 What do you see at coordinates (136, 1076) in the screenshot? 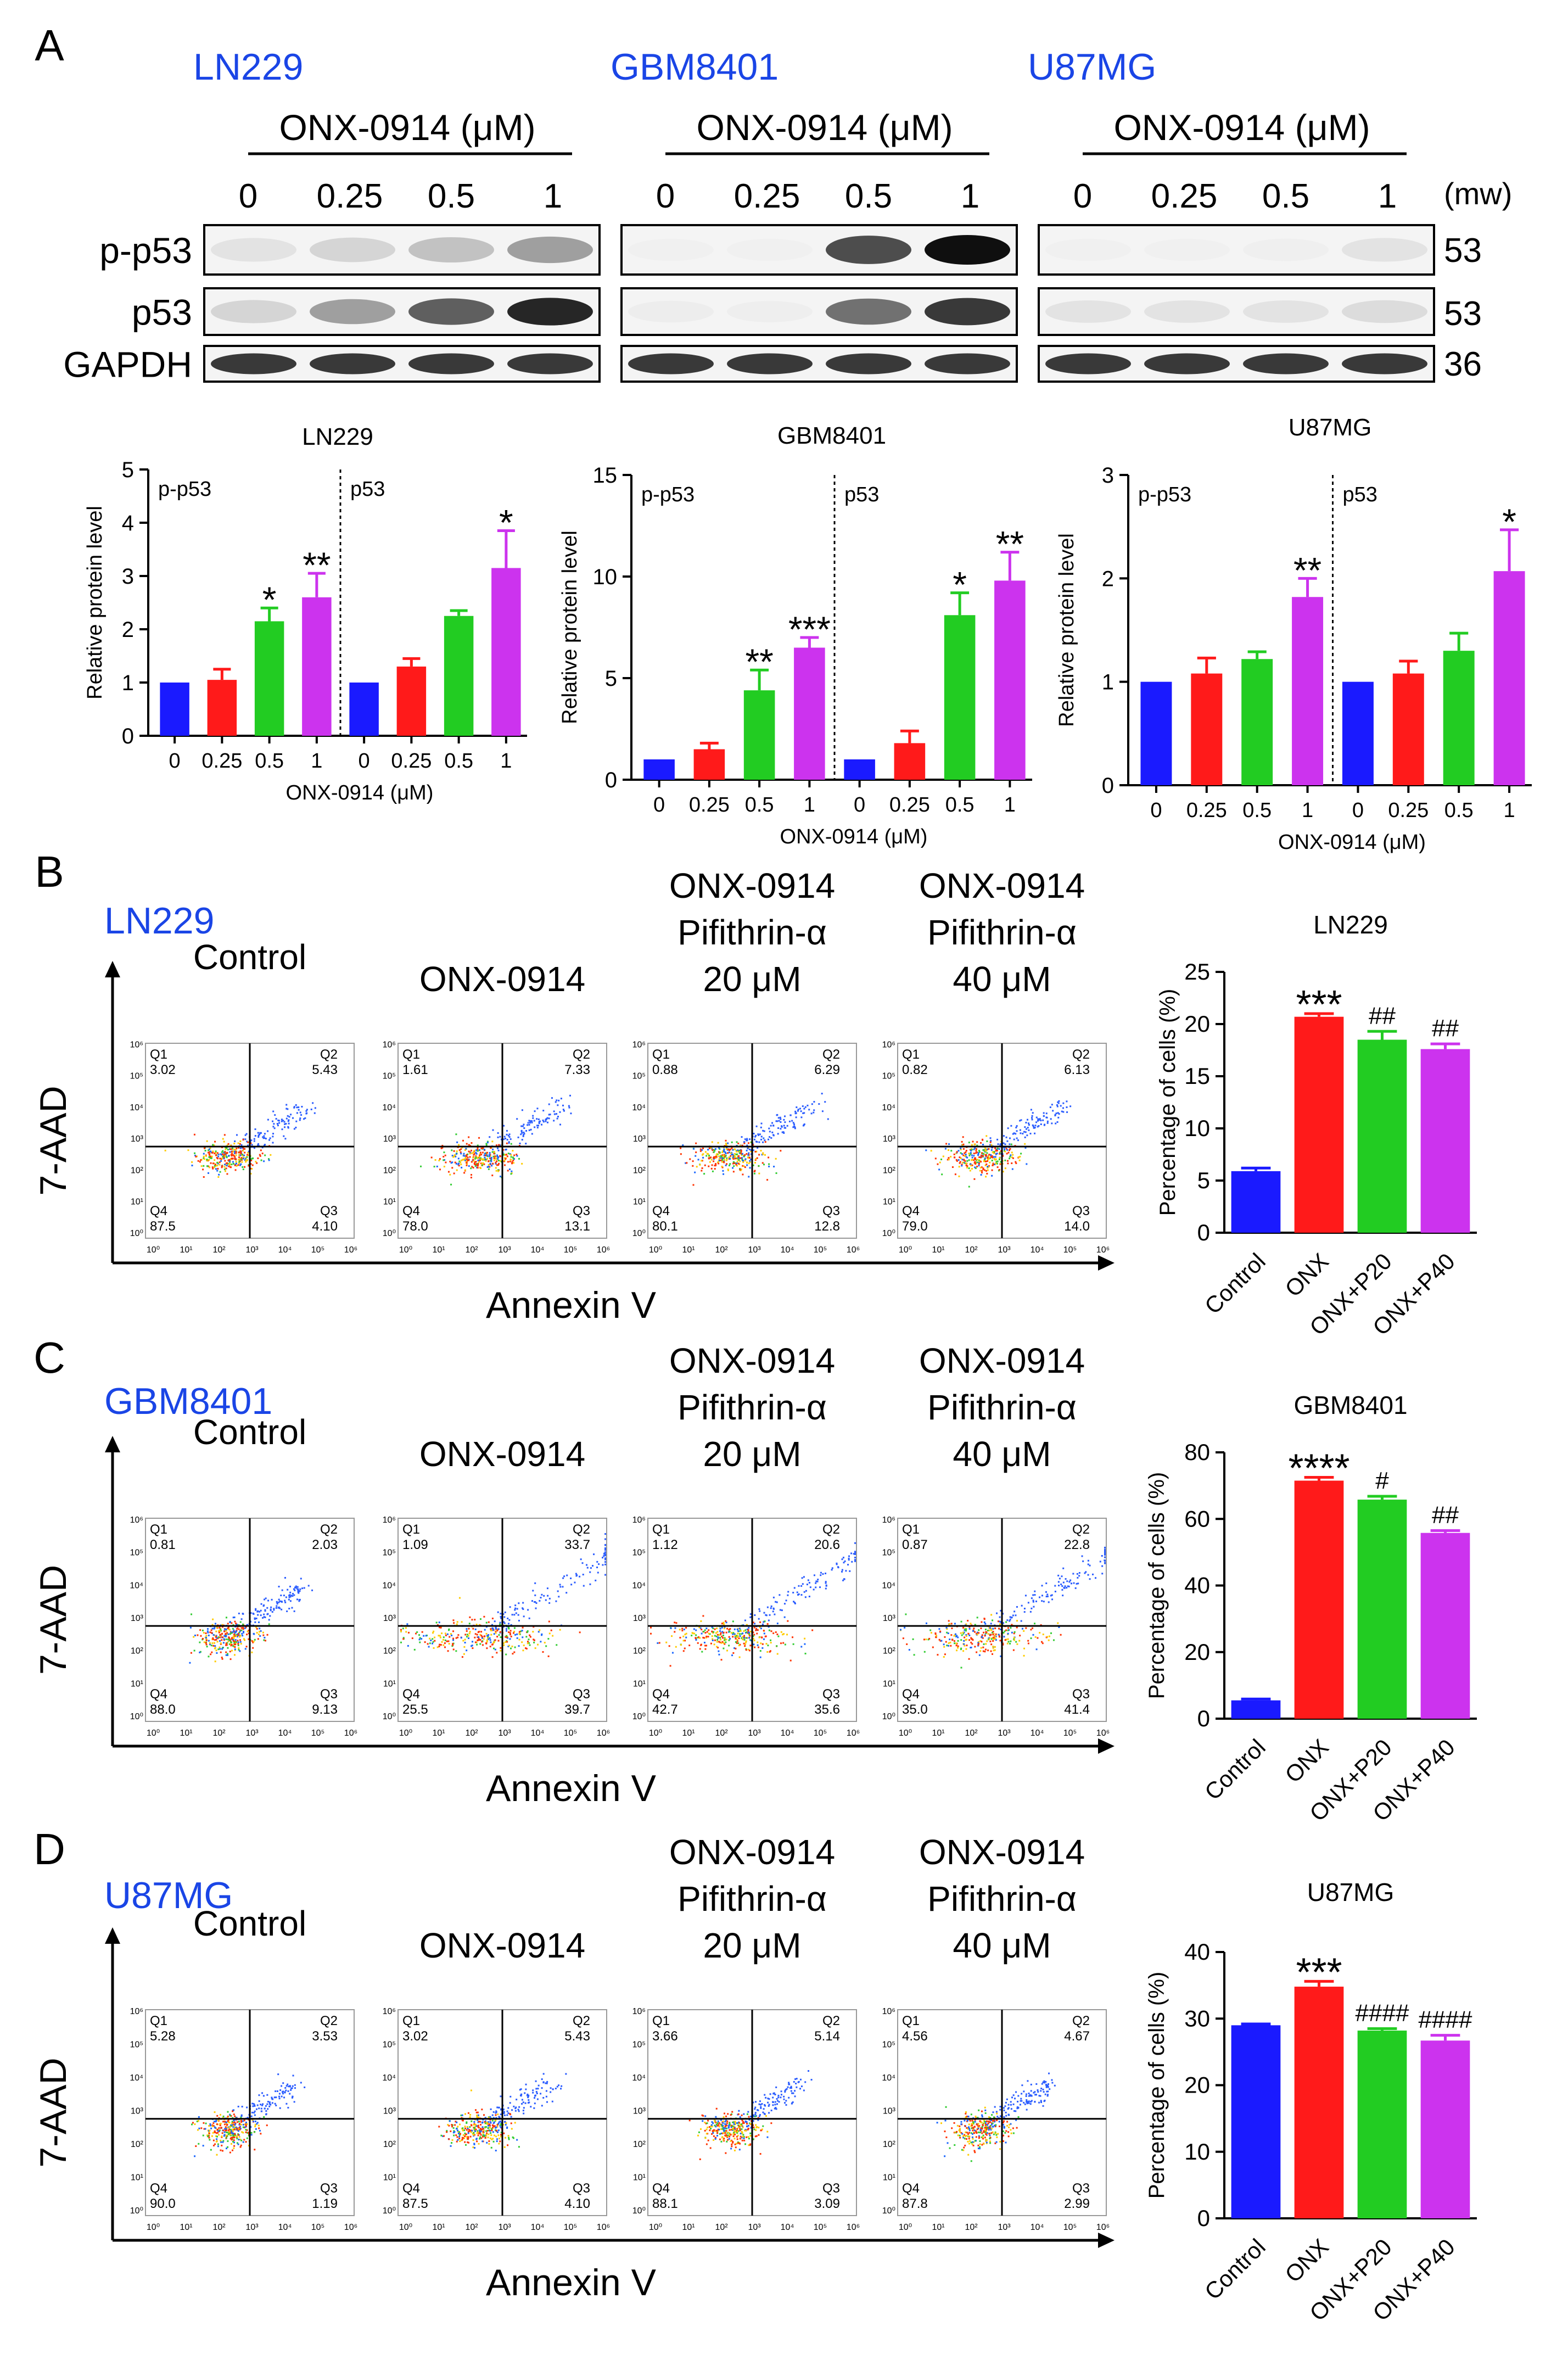
I see `flow-tick: 10⁵` at bounding box center [136, 1076].